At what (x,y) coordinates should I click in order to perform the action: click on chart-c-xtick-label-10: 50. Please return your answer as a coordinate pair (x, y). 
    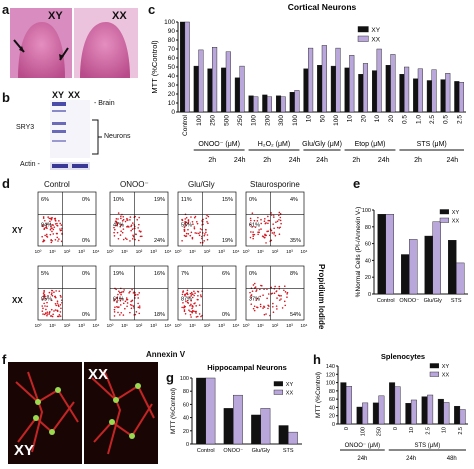
    Looking at the image, I should click on (322, 119).